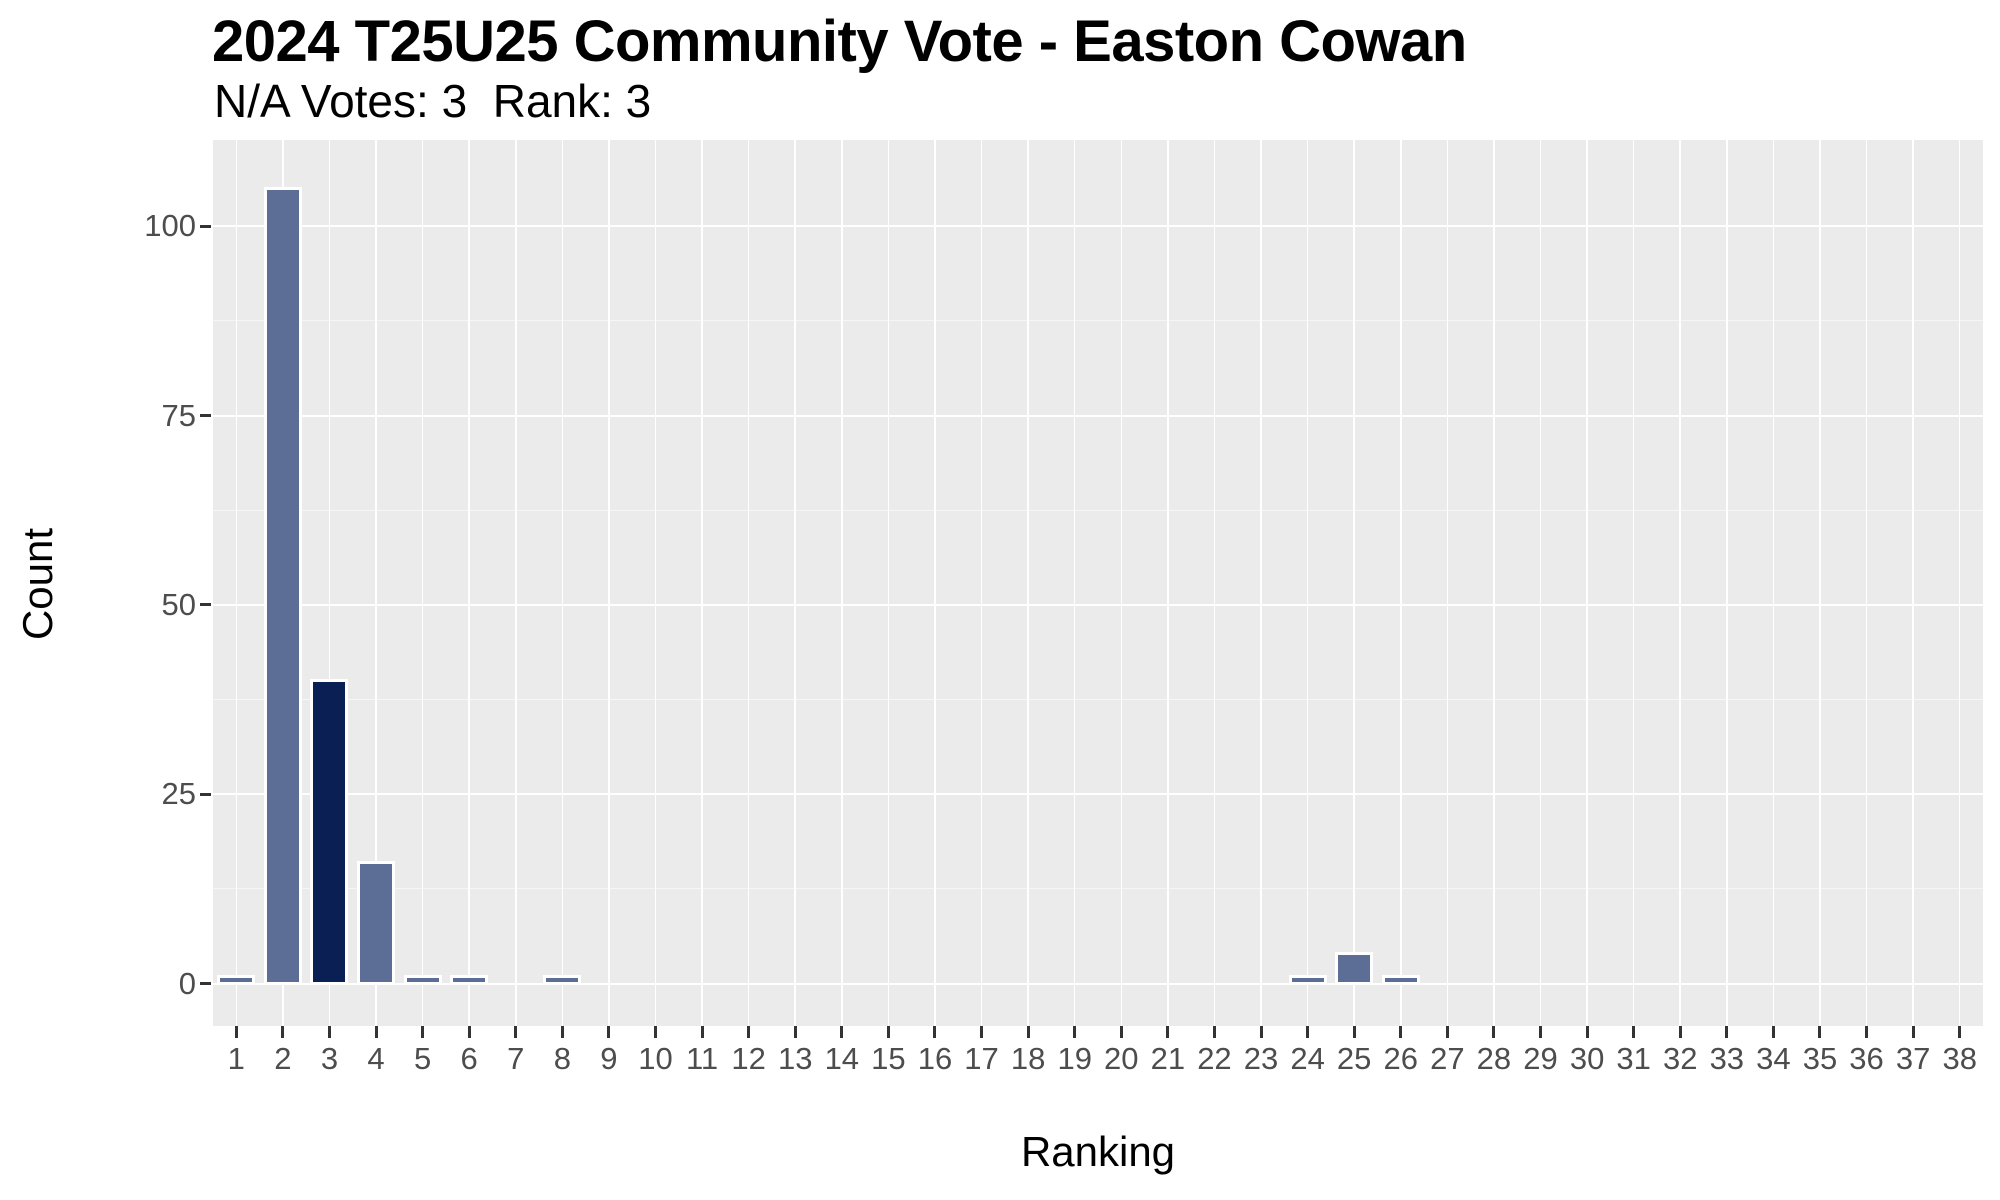 This screenshot has width=2000, height=1200. I want to click on y-tick-label: 100, so click(170, 226).